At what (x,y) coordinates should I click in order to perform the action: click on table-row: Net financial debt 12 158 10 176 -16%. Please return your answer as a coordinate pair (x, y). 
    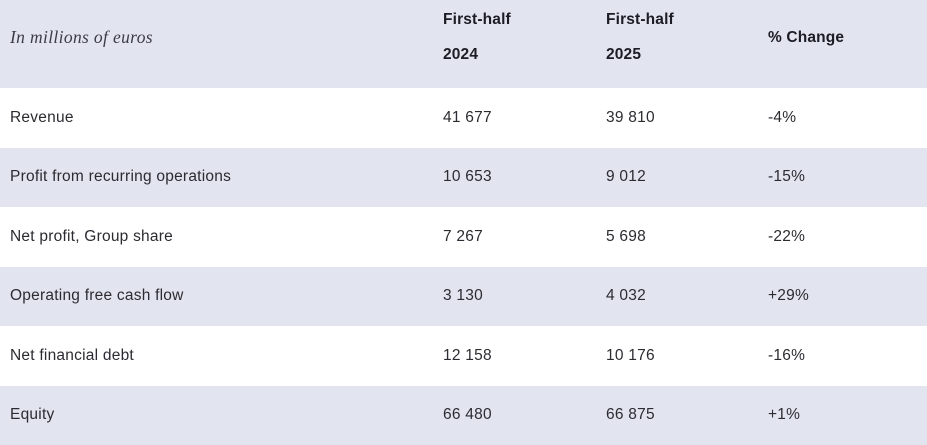
    Looking at the image, I should click on (463, 356).